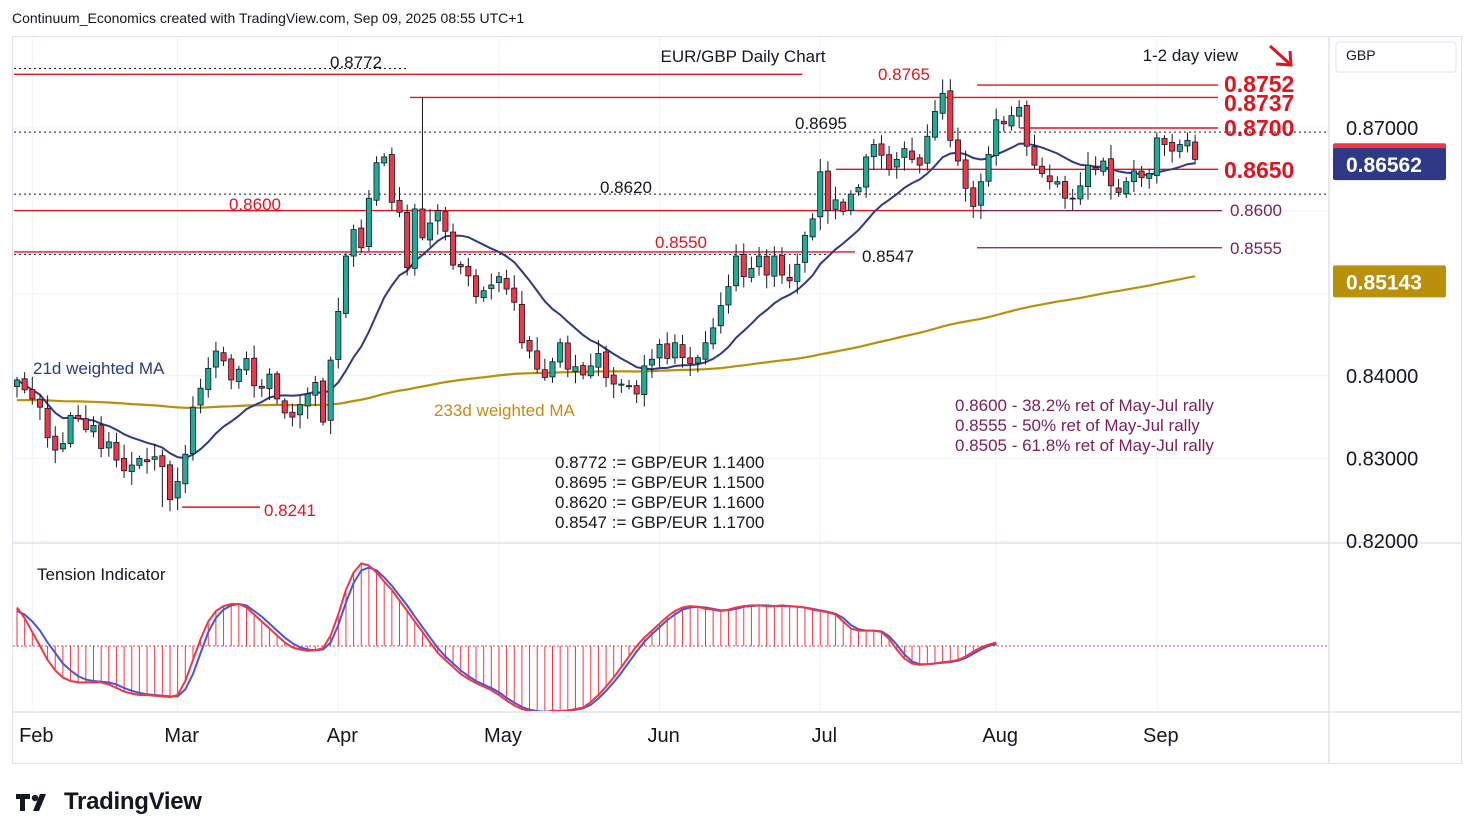 The height and width of the screenshot is (840, 1474). What do you see at coordinates (36, 736) in the screenshot?
I see `time-tick-label: Feb` at bounding box center [36, 736].